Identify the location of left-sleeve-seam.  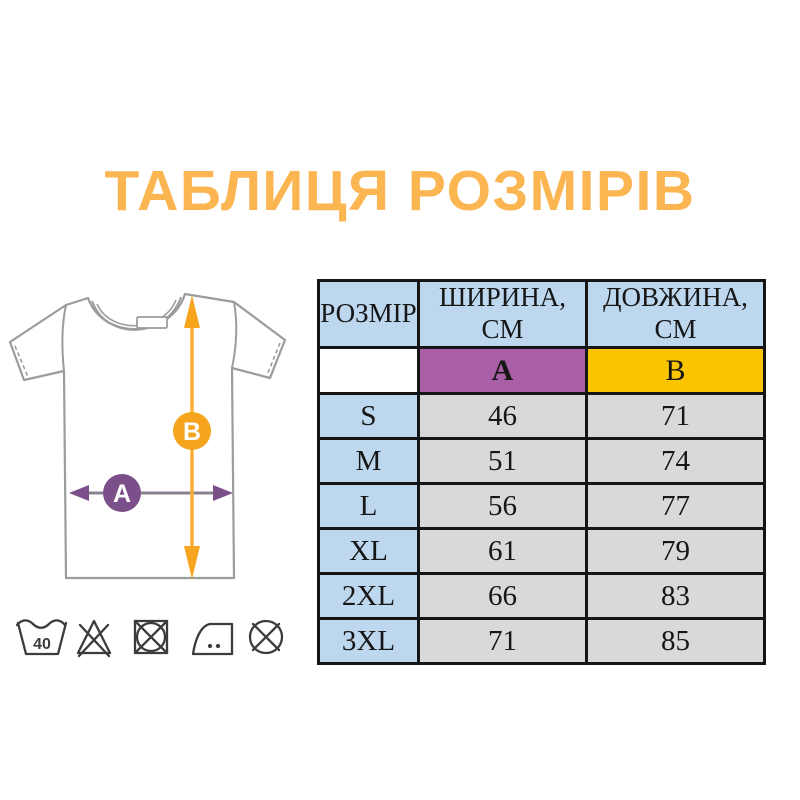
(64, 338).